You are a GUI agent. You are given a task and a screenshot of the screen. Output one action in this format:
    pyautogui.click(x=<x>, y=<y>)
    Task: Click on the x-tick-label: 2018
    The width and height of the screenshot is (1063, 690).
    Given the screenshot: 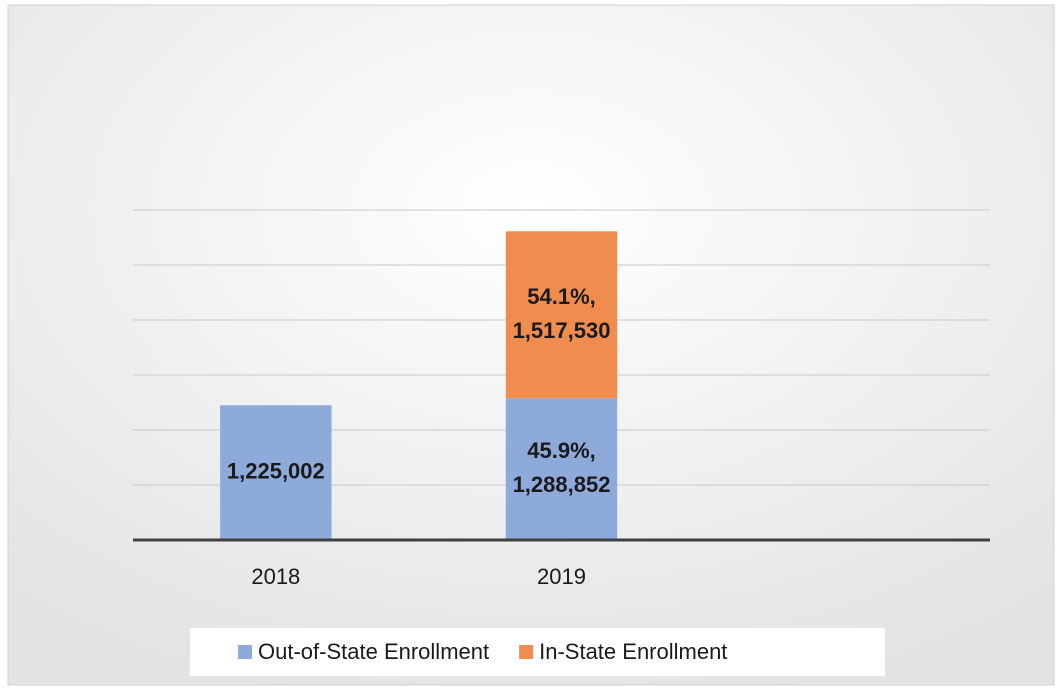 What is the action you would take?
    pyautogui.click(x=275, y=576)
    